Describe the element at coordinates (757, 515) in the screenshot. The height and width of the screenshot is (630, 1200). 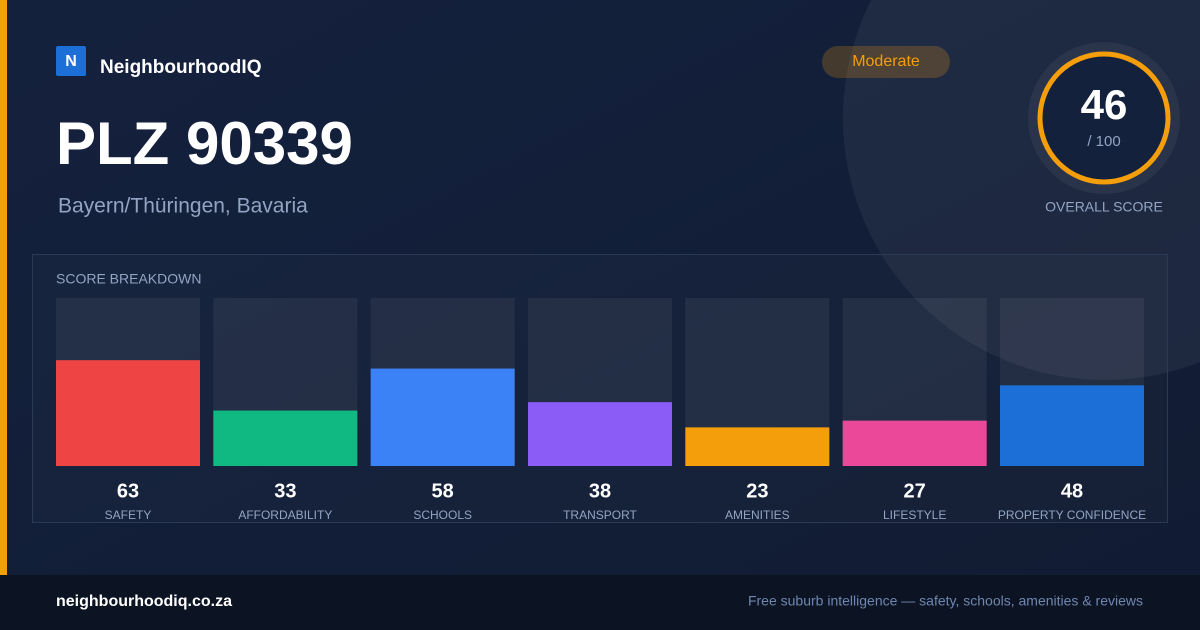
I see `category-label: AMENITIES` at that location.